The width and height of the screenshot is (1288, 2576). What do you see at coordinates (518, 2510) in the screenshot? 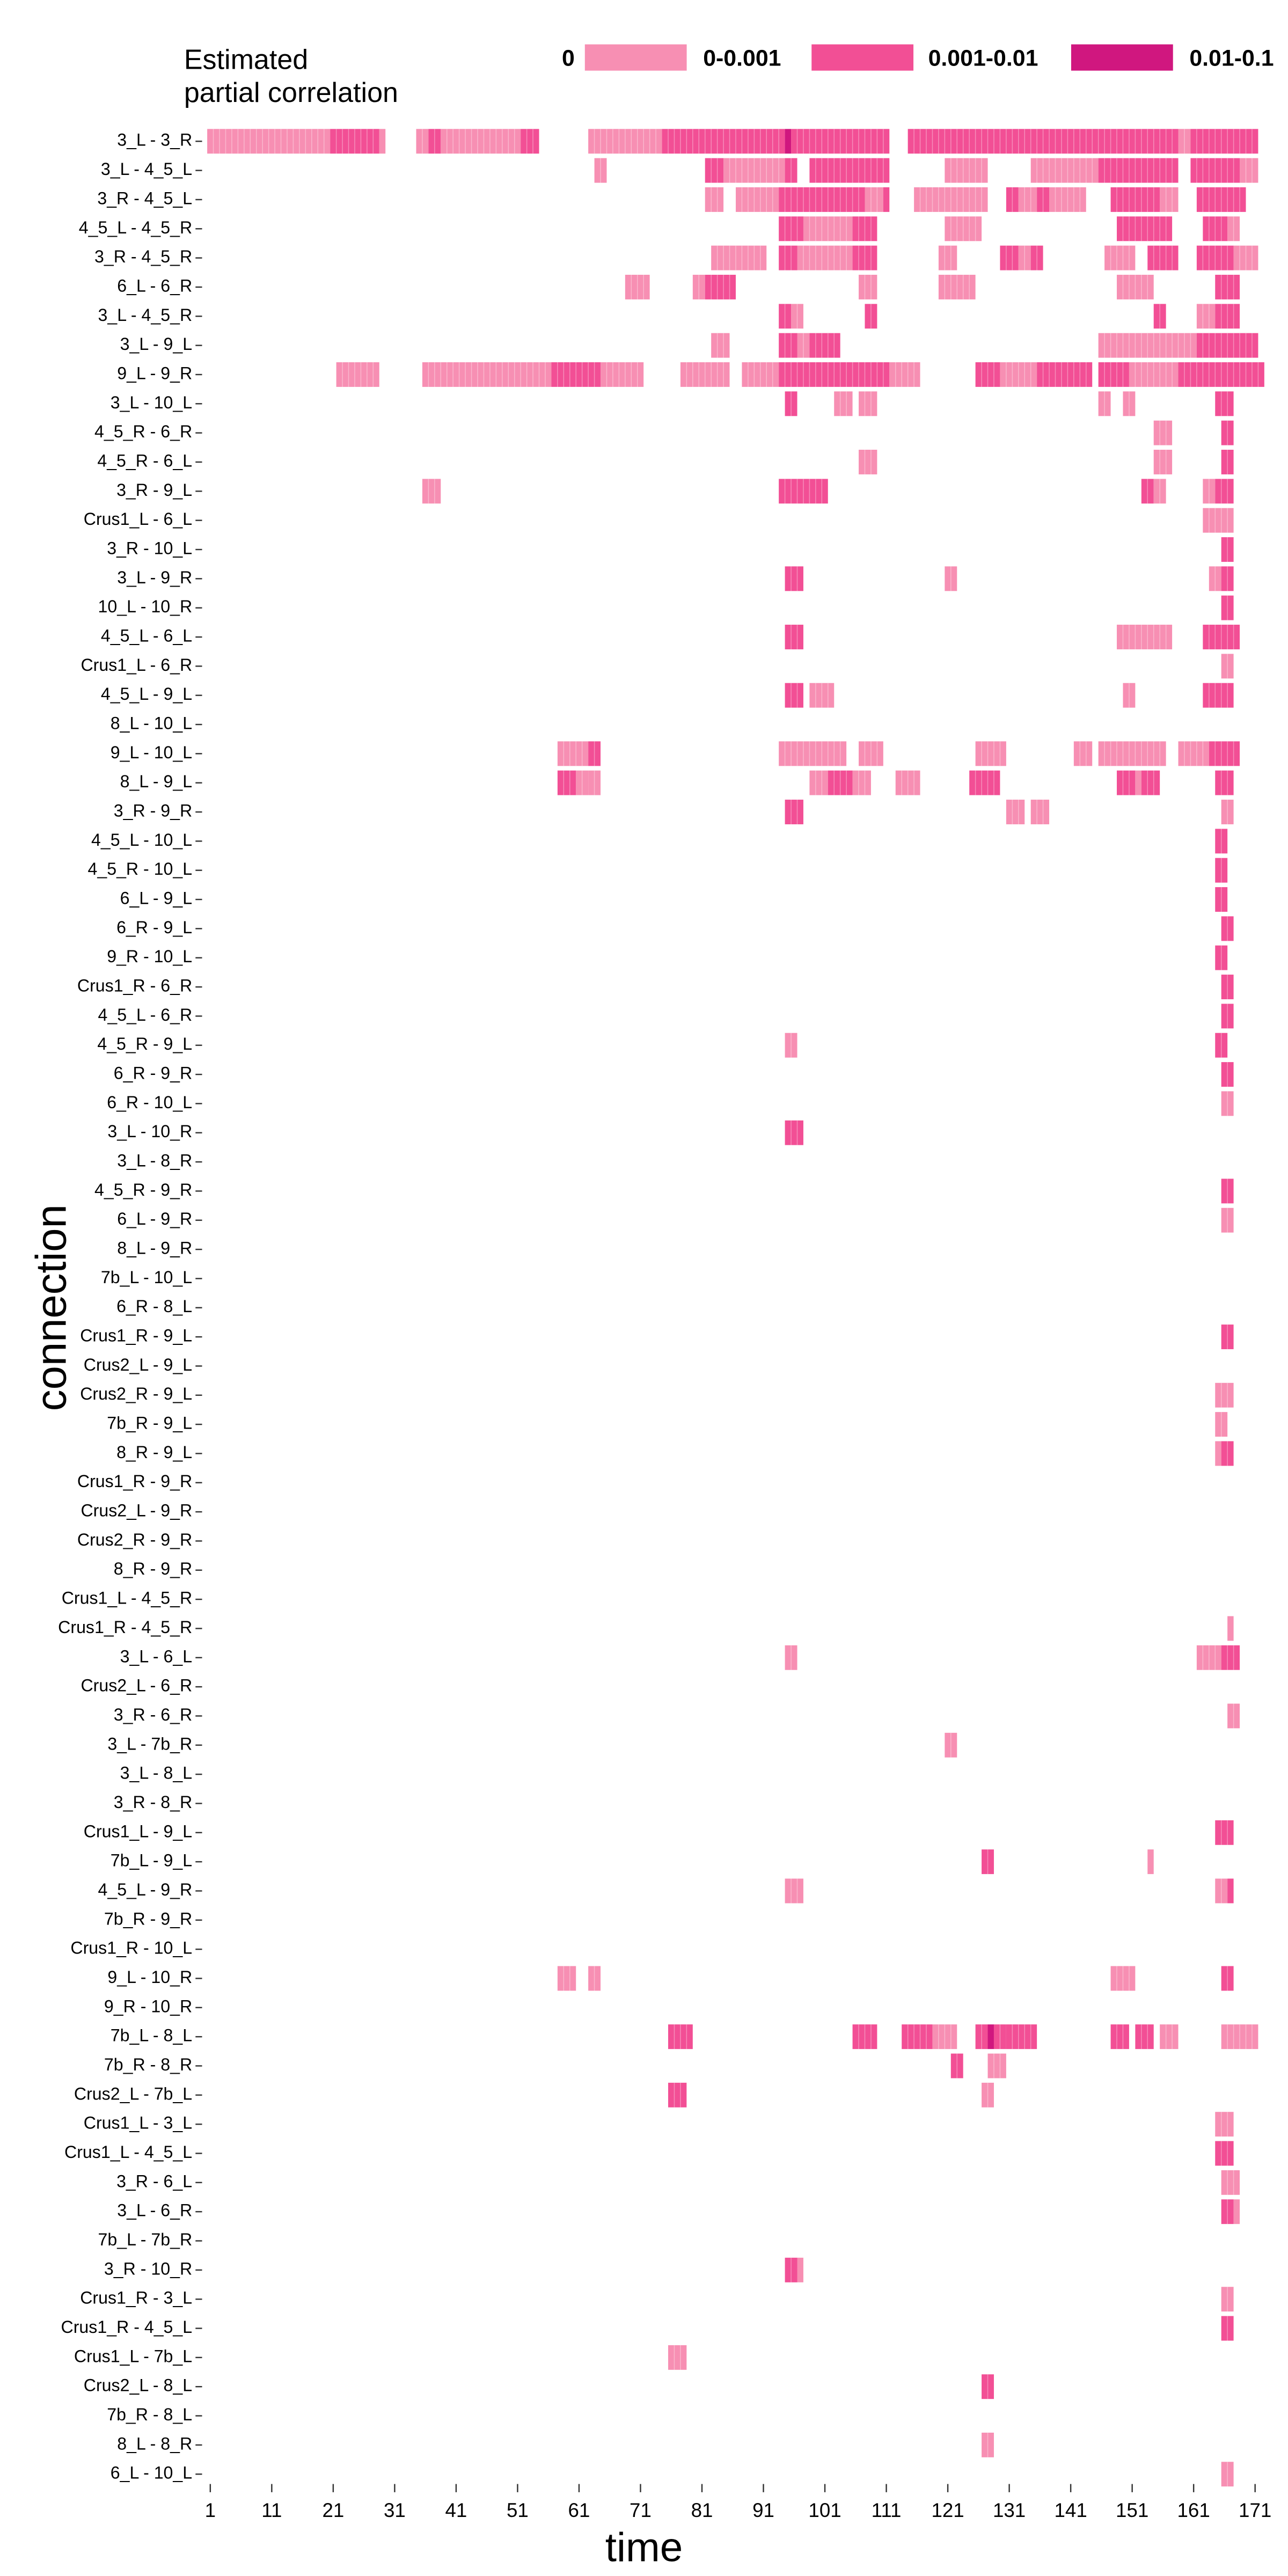
I see `x-tick-label: 51` at bounding box center [518, 2510].